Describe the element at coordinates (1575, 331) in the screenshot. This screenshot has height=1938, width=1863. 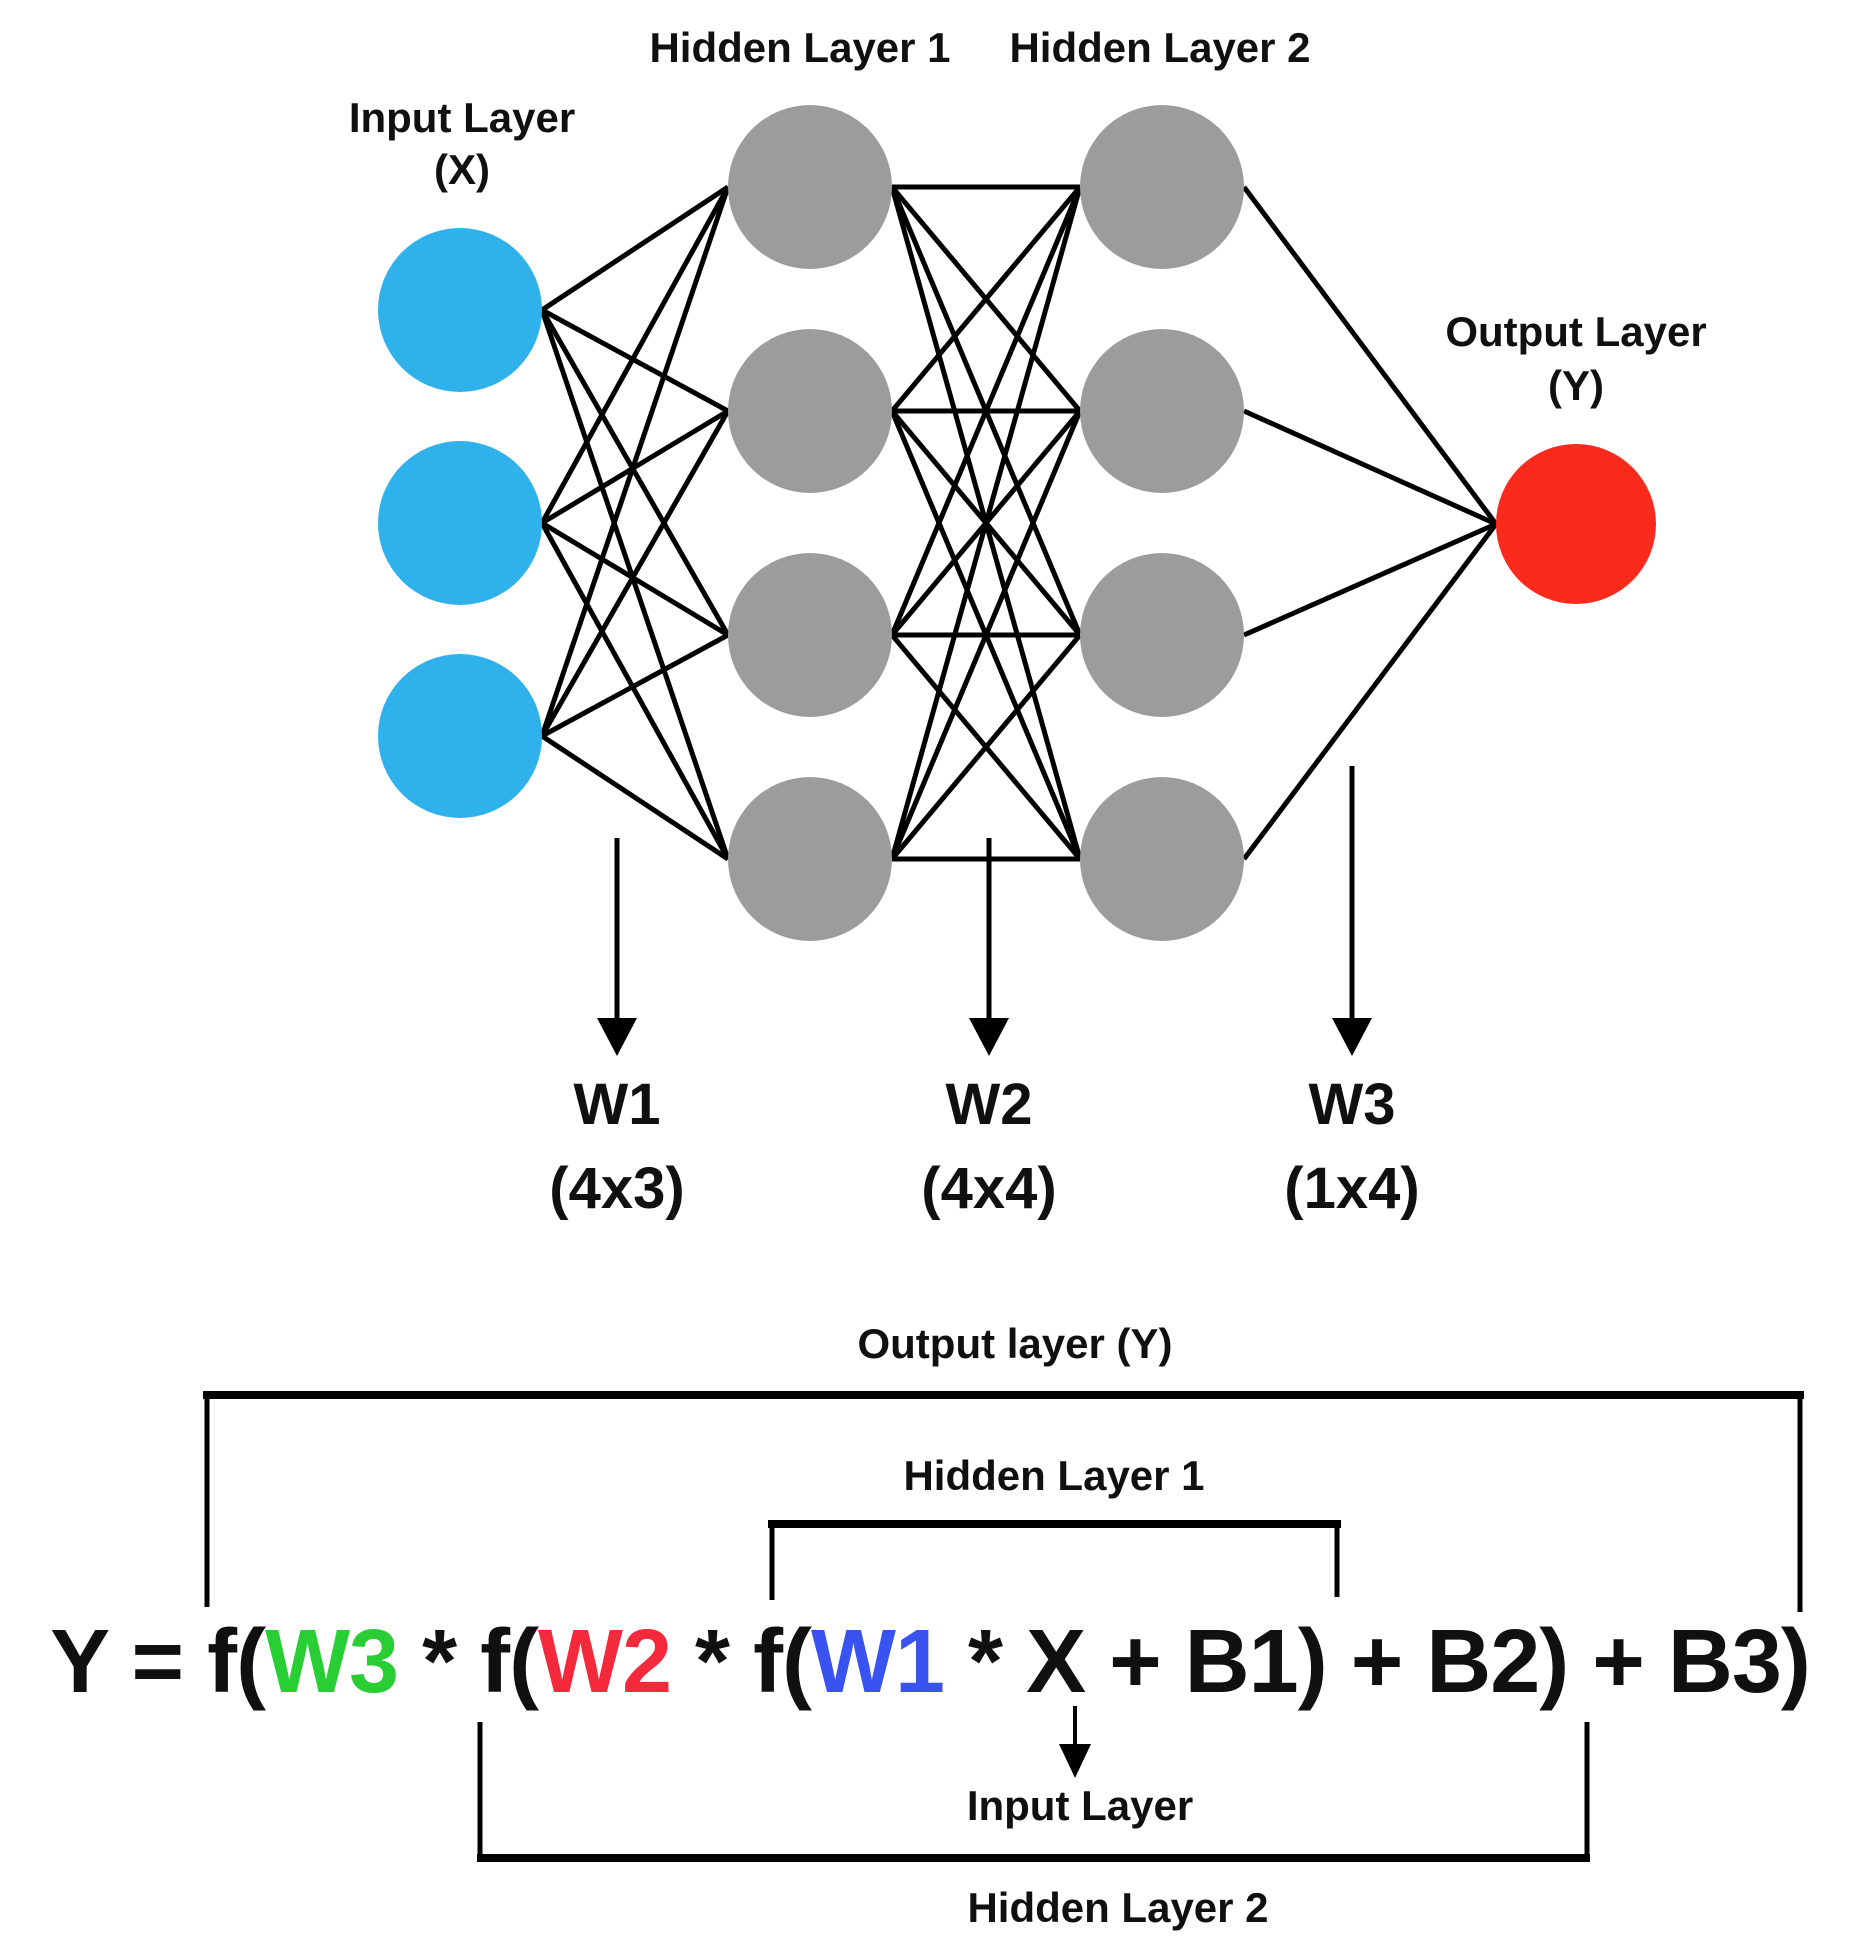
I see `output-layer-title: Output Layer` at that location.